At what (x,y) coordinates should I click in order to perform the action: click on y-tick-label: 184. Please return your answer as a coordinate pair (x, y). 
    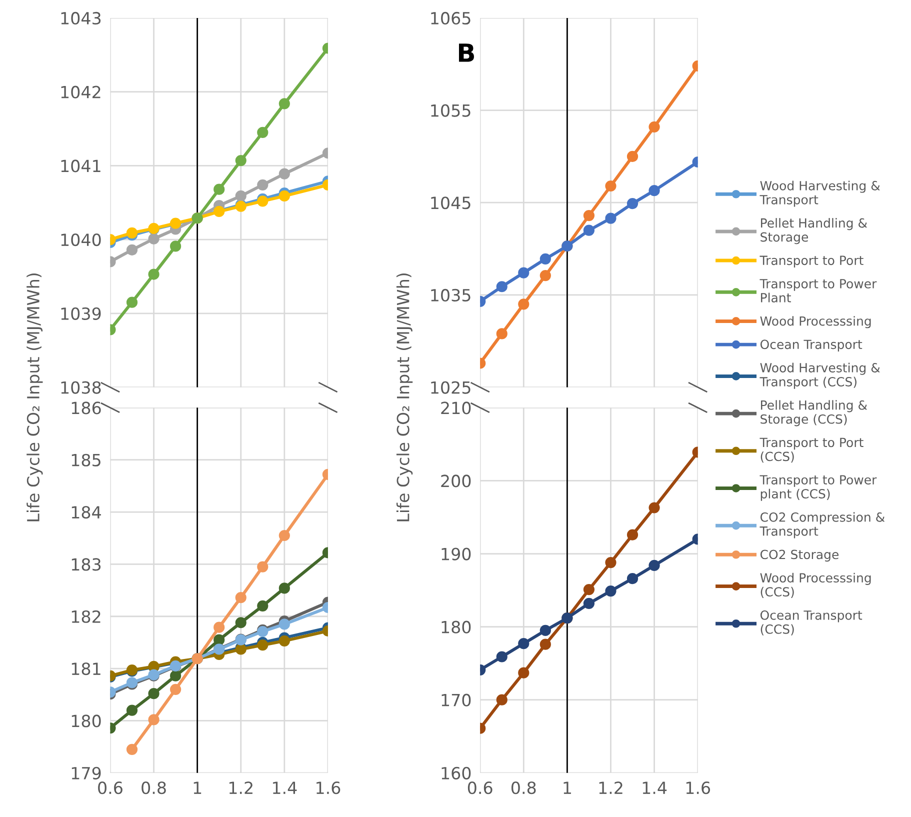
    Looking at the image, I should click on (86, 512).